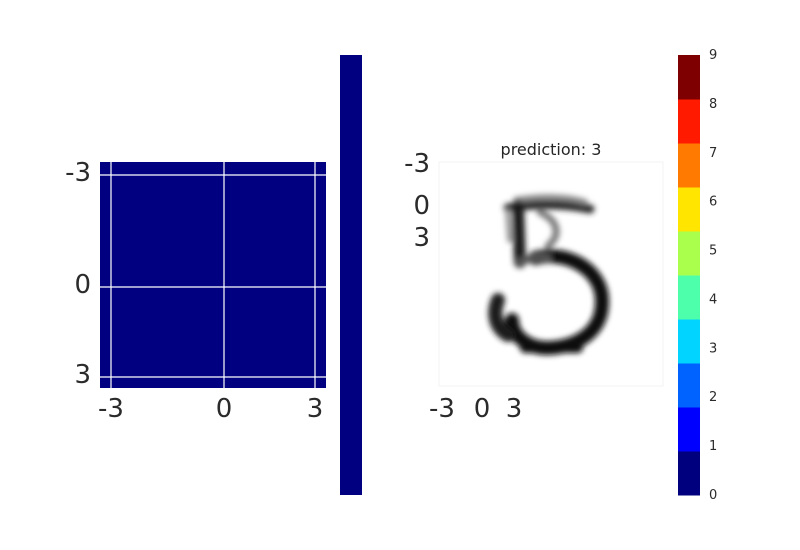  I want to click on digit-y-tick: 3, so click(421, 238).